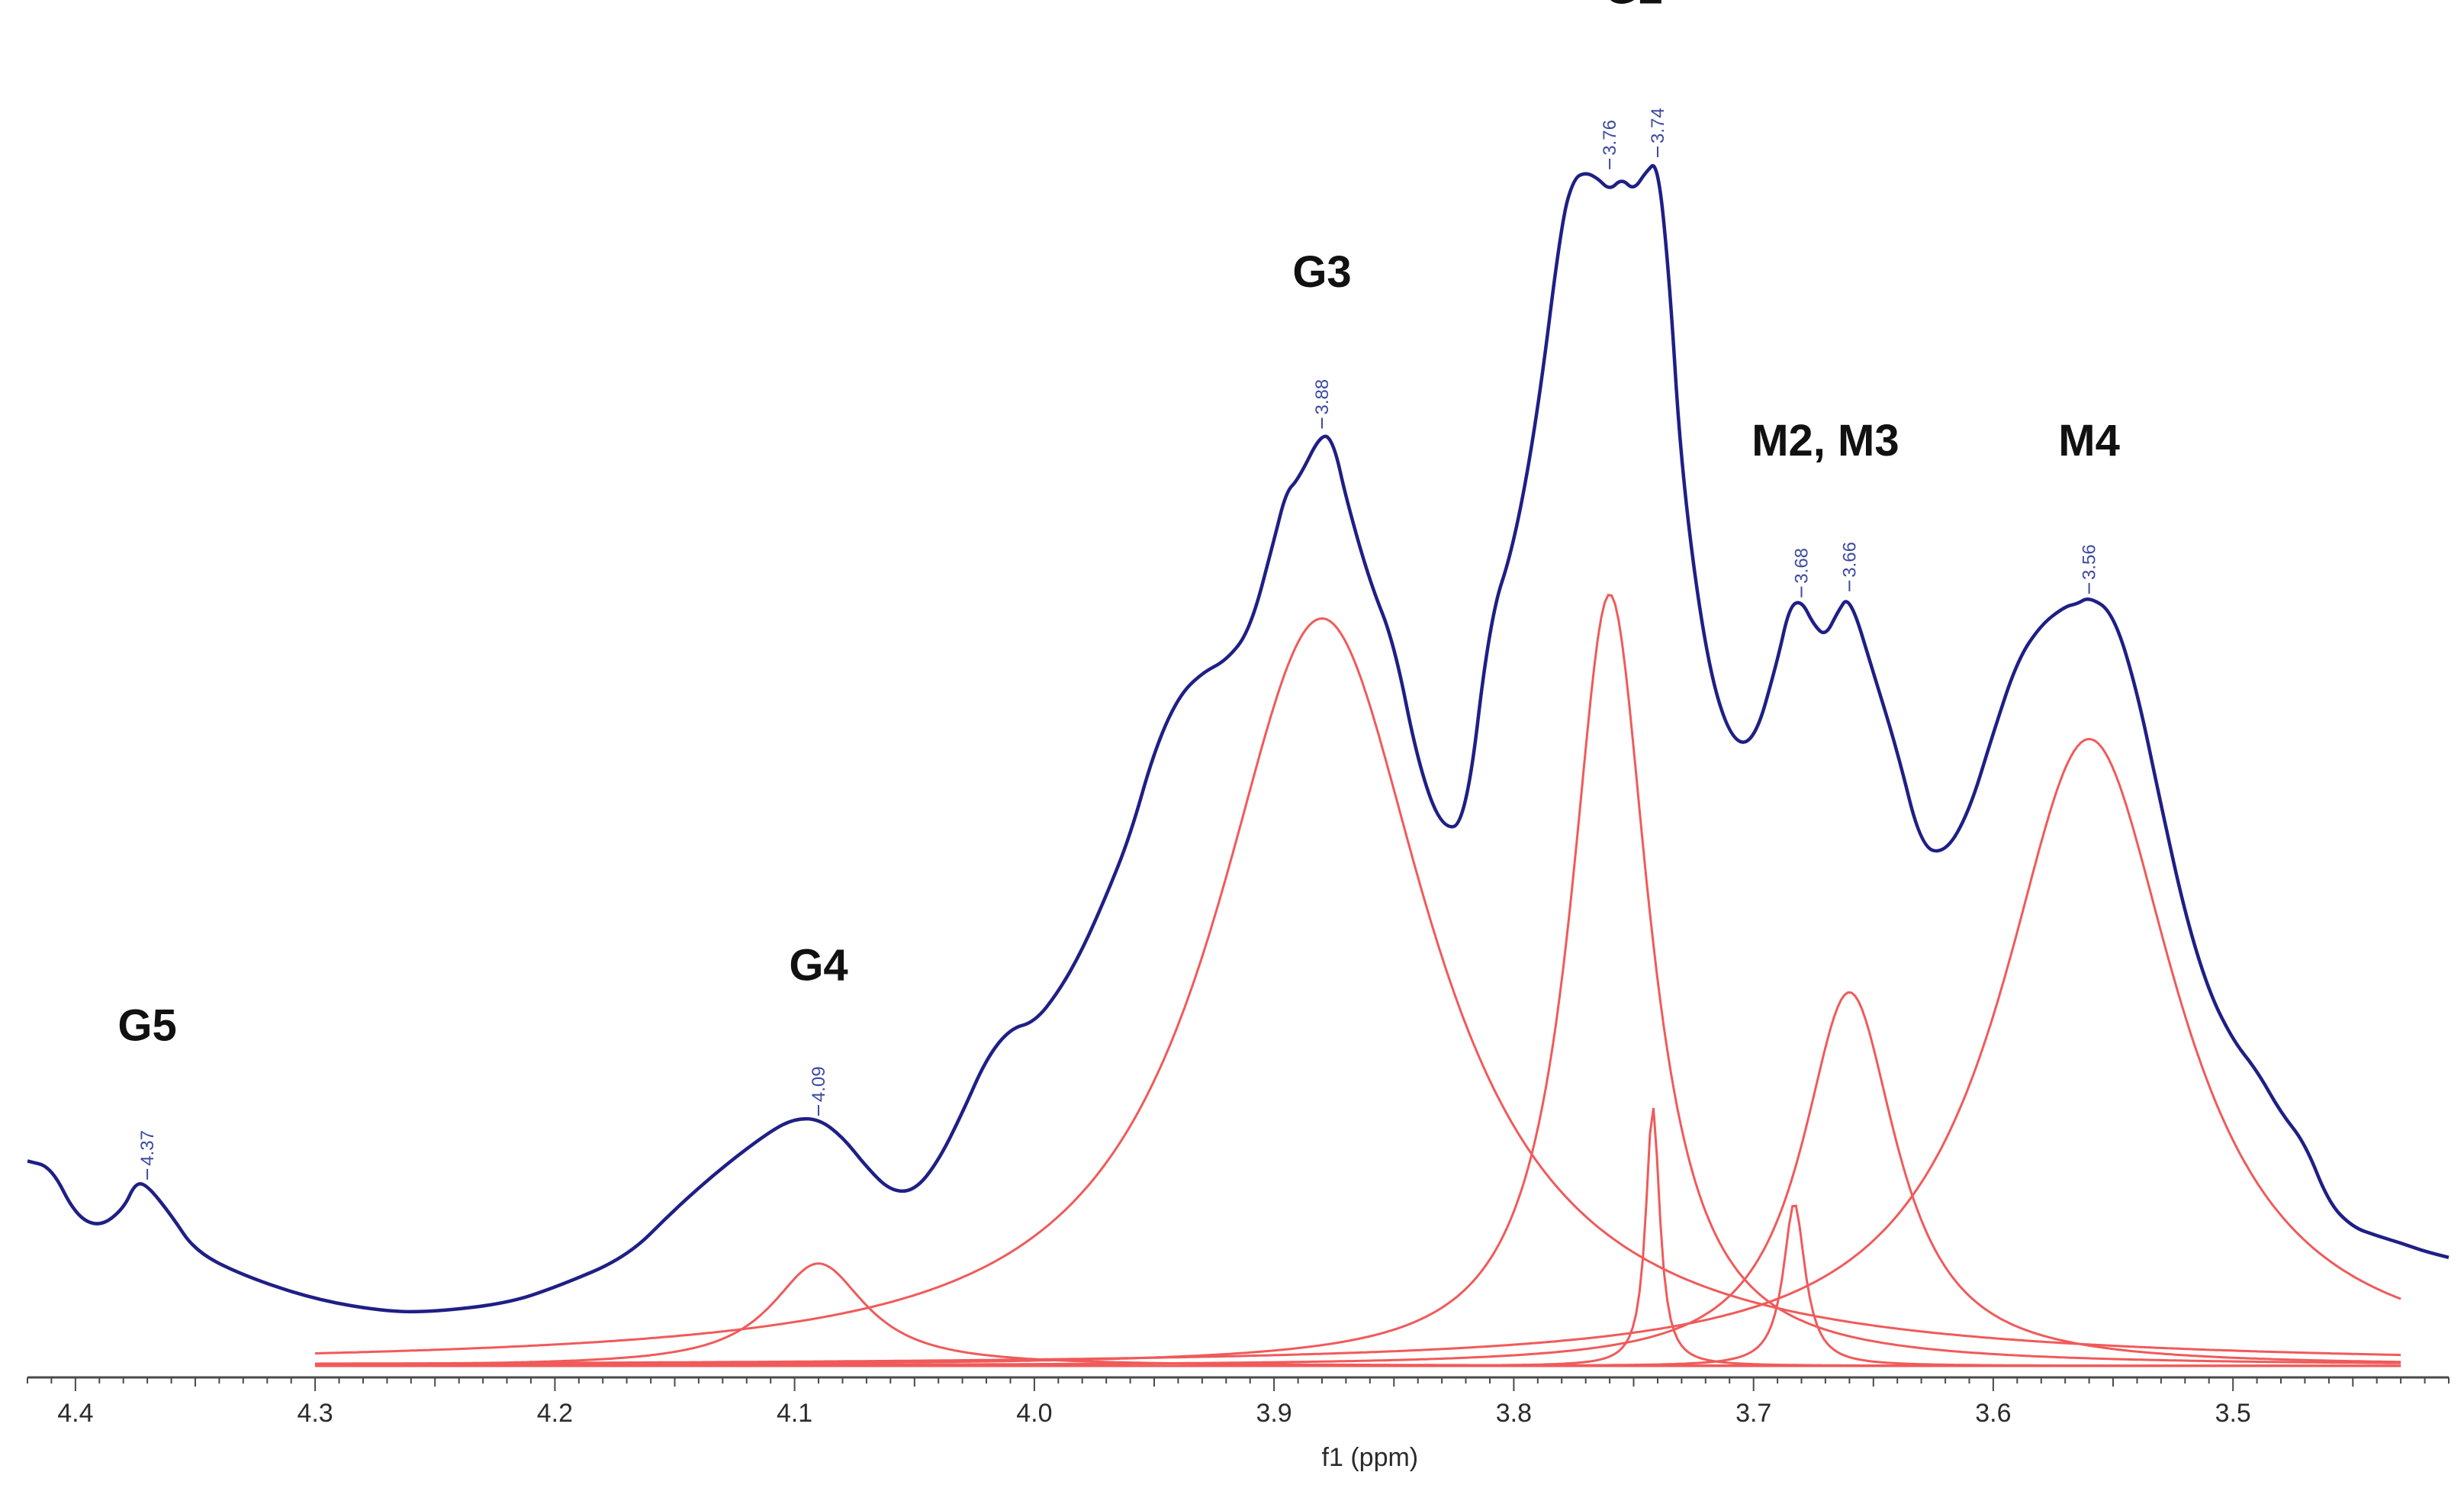  I want to click on x-tick-label: 4.3, so click(315, 1413).